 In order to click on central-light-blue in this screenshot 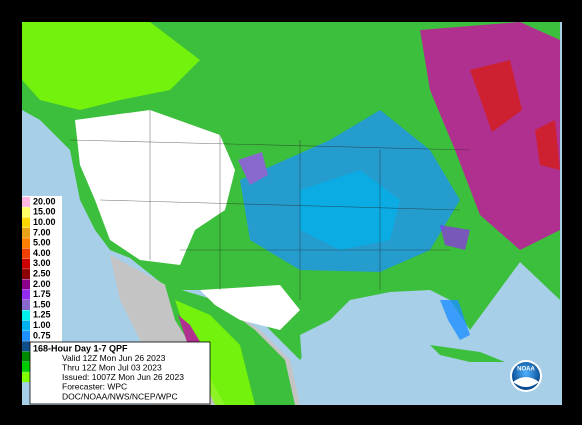, I will do `click(350, 210)`.